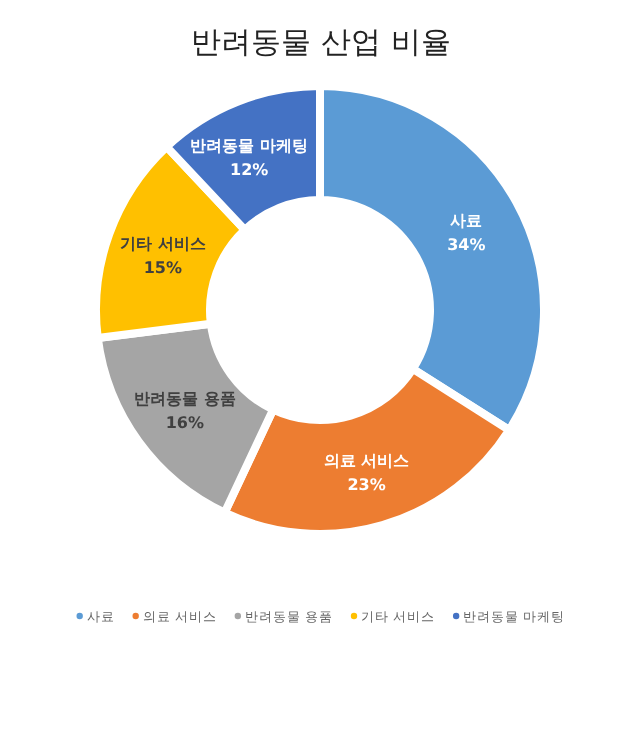  Describe the element at coordinates (249, 145) in the screenshot. I see `slice-label: 반려동물 마케팅` at that location.